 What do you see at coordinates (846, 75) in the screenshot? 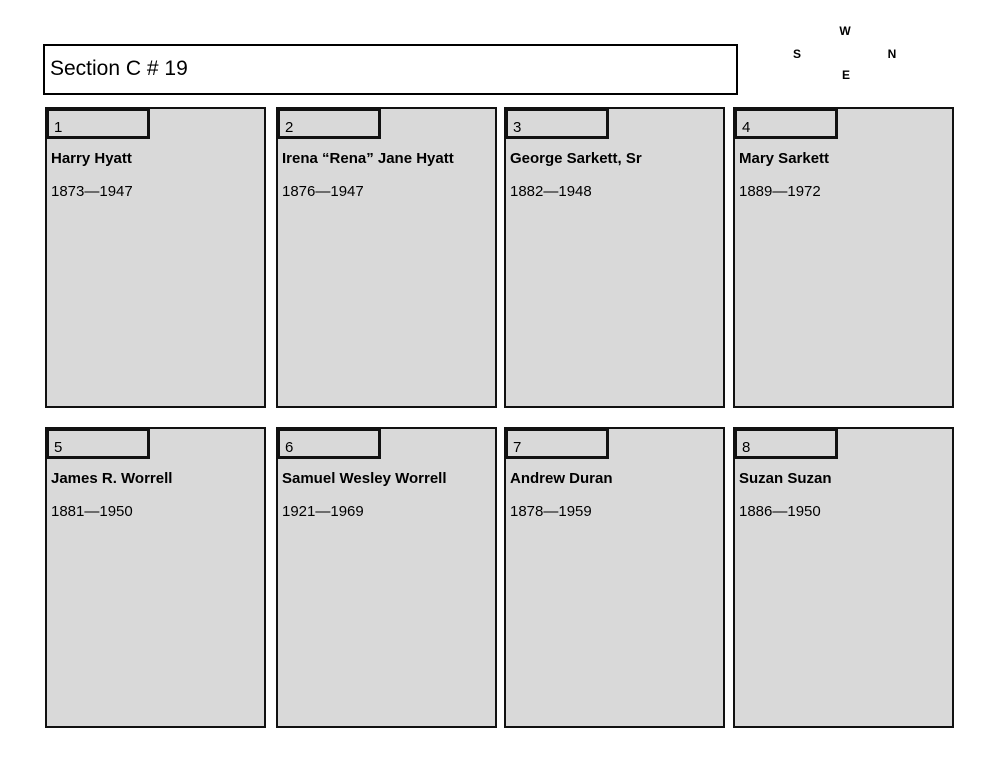
I see `compass-east: E` at bounding box center [846, 75].